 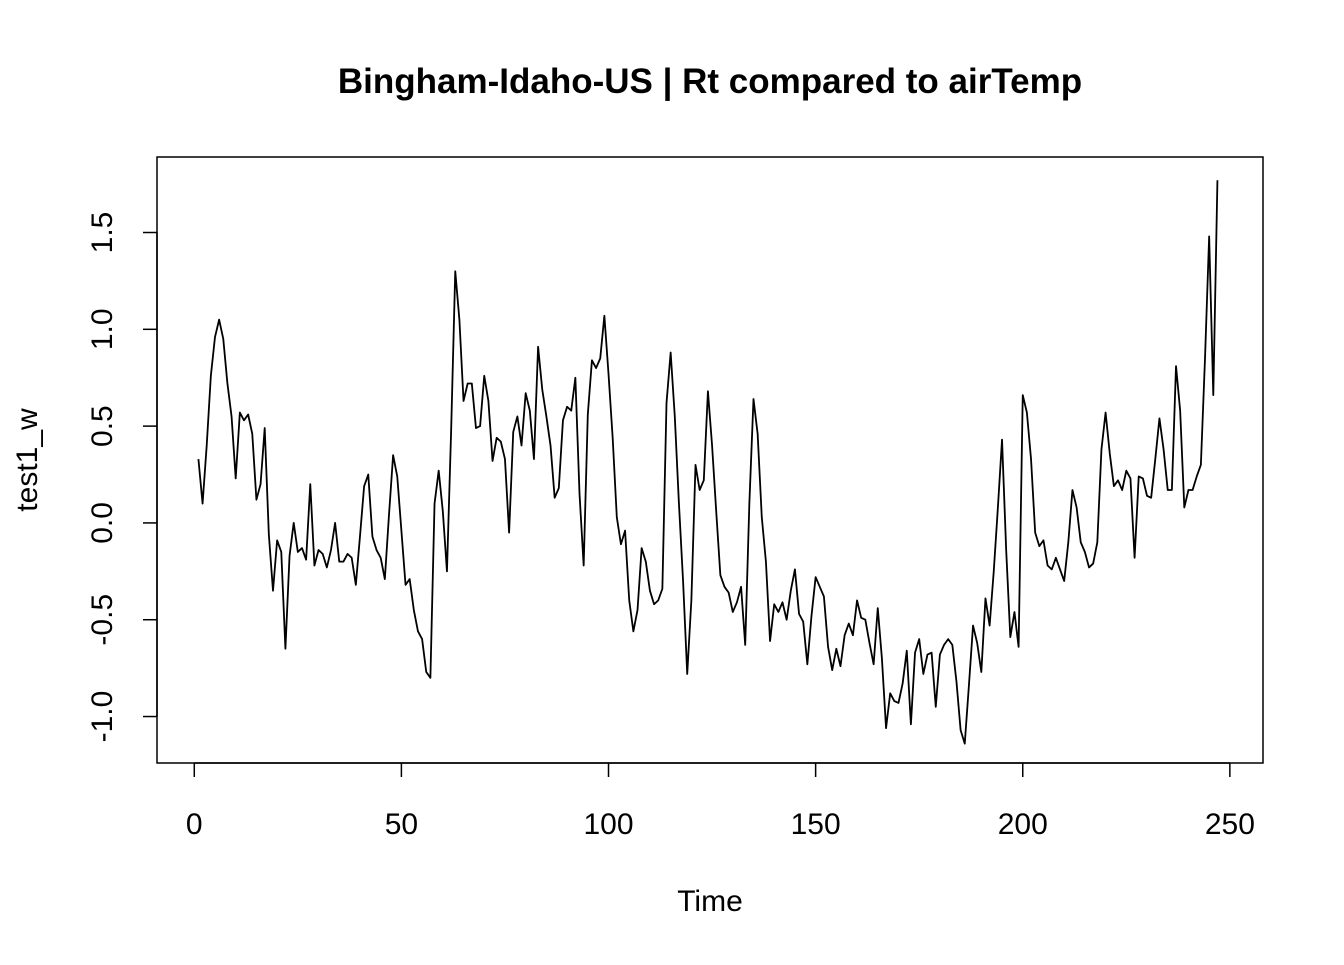 I want to click on y-axis-label: test1_w, so click(x=27, y=460).